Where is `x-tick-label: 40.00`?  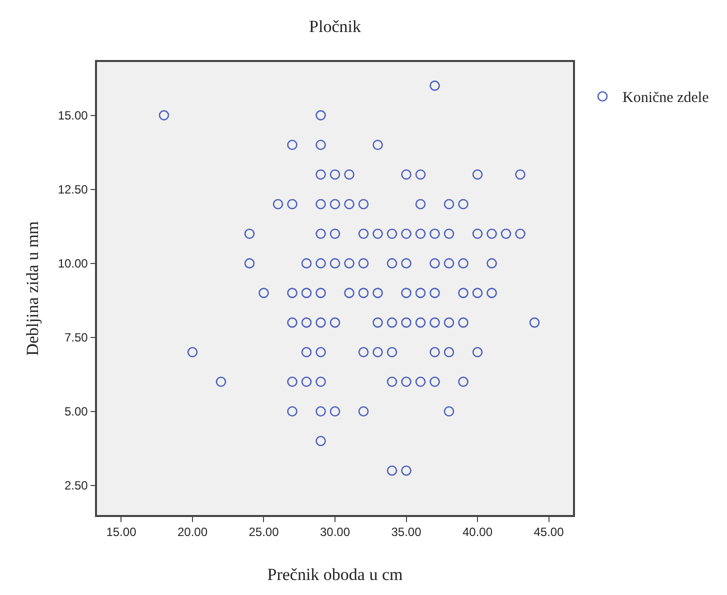
x-tick-label: 40.00 is located at coordinates (477, 532).